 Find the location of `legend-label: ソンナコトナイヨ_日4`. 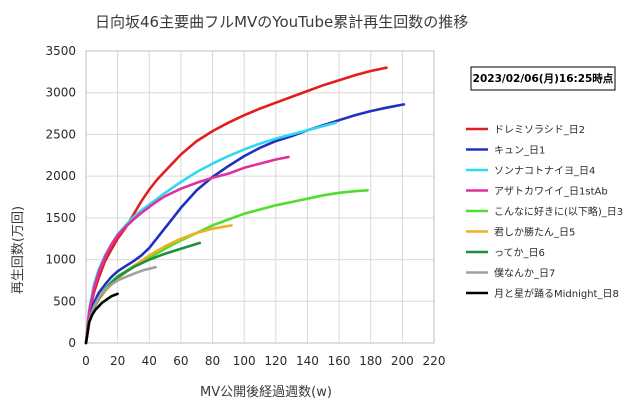

legend-label: ソンナコトナイヨ_日4 is located at coordinates (544, 171).